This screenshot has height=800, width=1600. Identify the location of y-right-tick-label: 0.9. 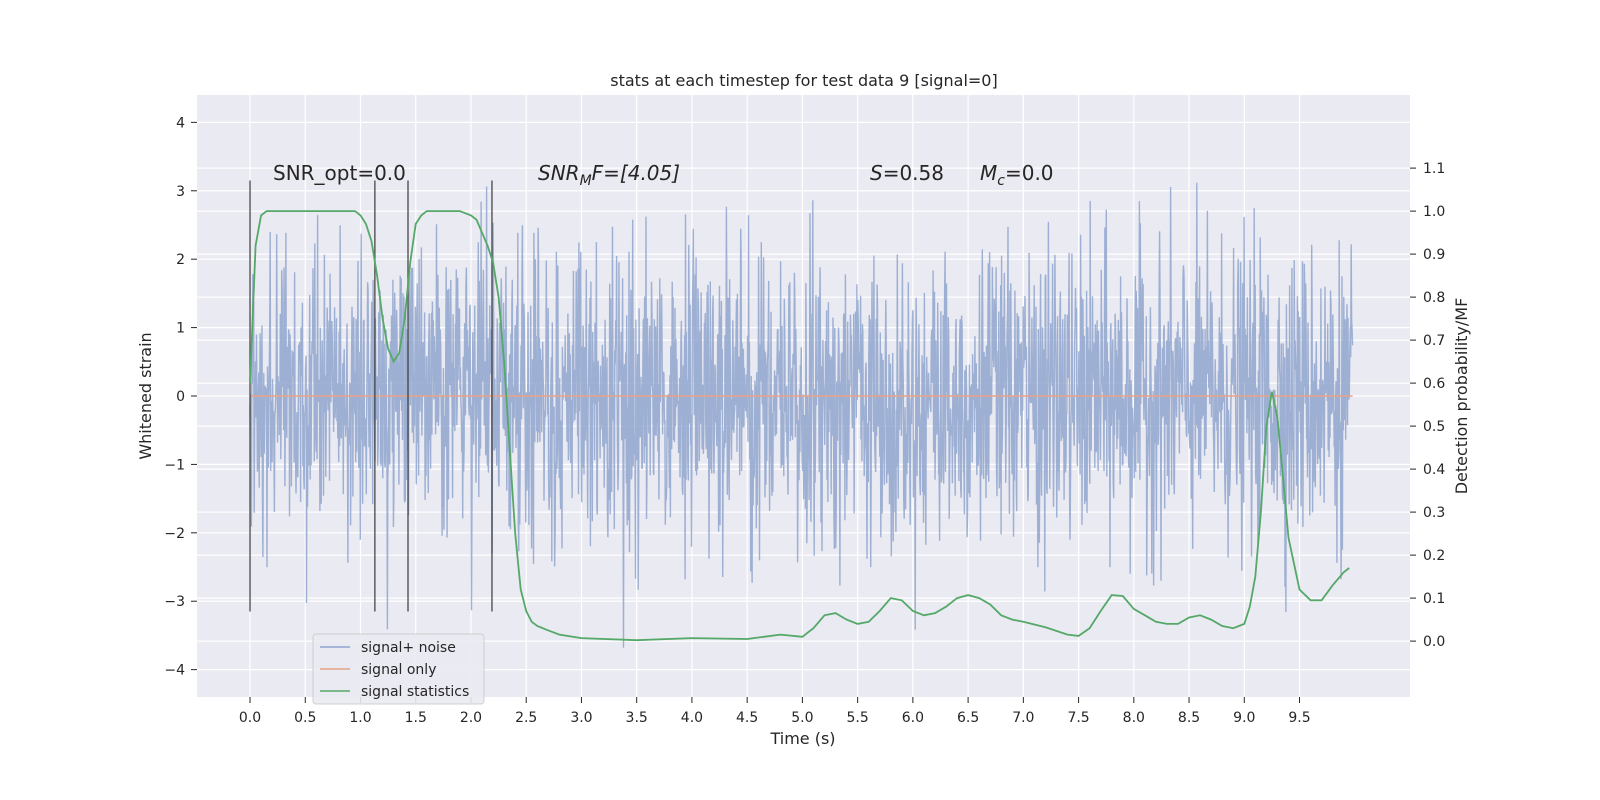
(1434, 255).